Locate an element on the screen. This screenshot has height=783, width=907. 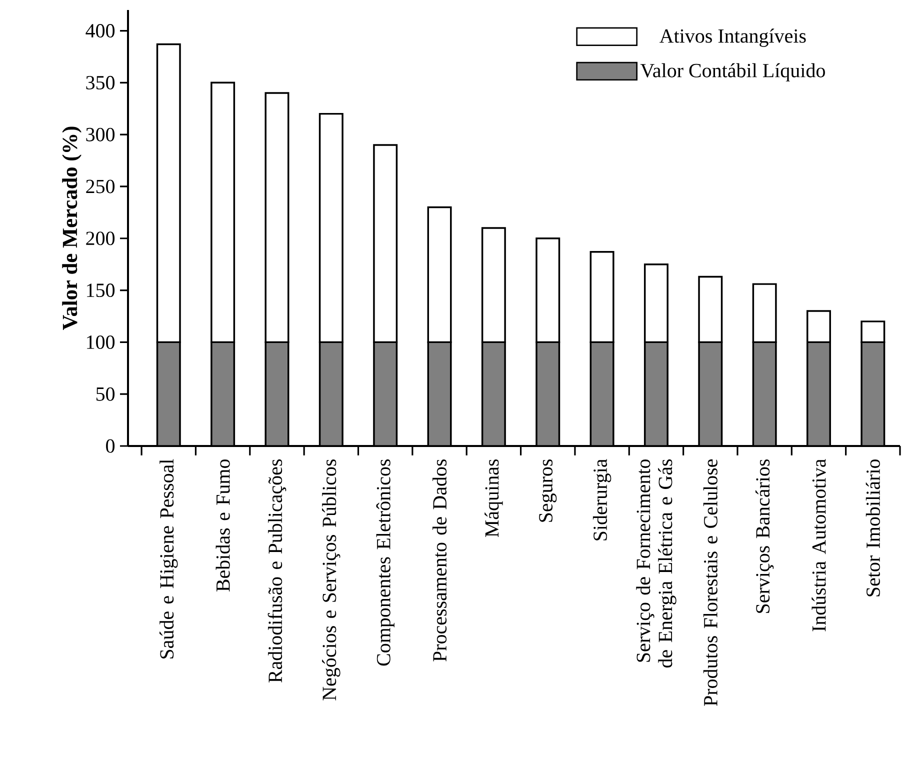
y-axis-title: Valor de Mercado (%) is located at coordinates (72, 228).